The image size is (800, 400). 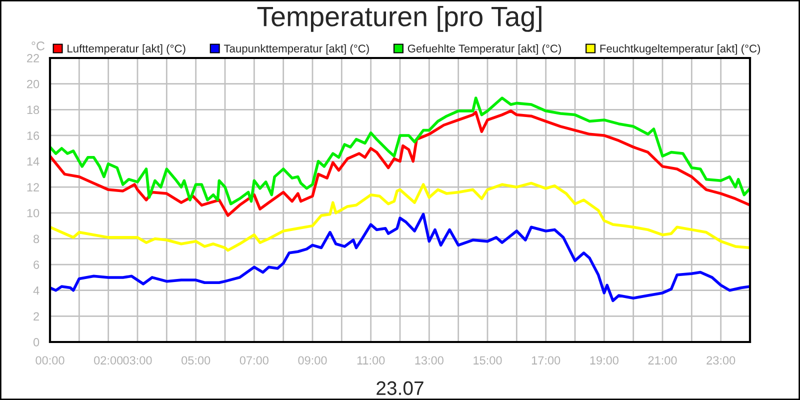 I want to click on y-tick-label: 12, so click(x=33, y=187).